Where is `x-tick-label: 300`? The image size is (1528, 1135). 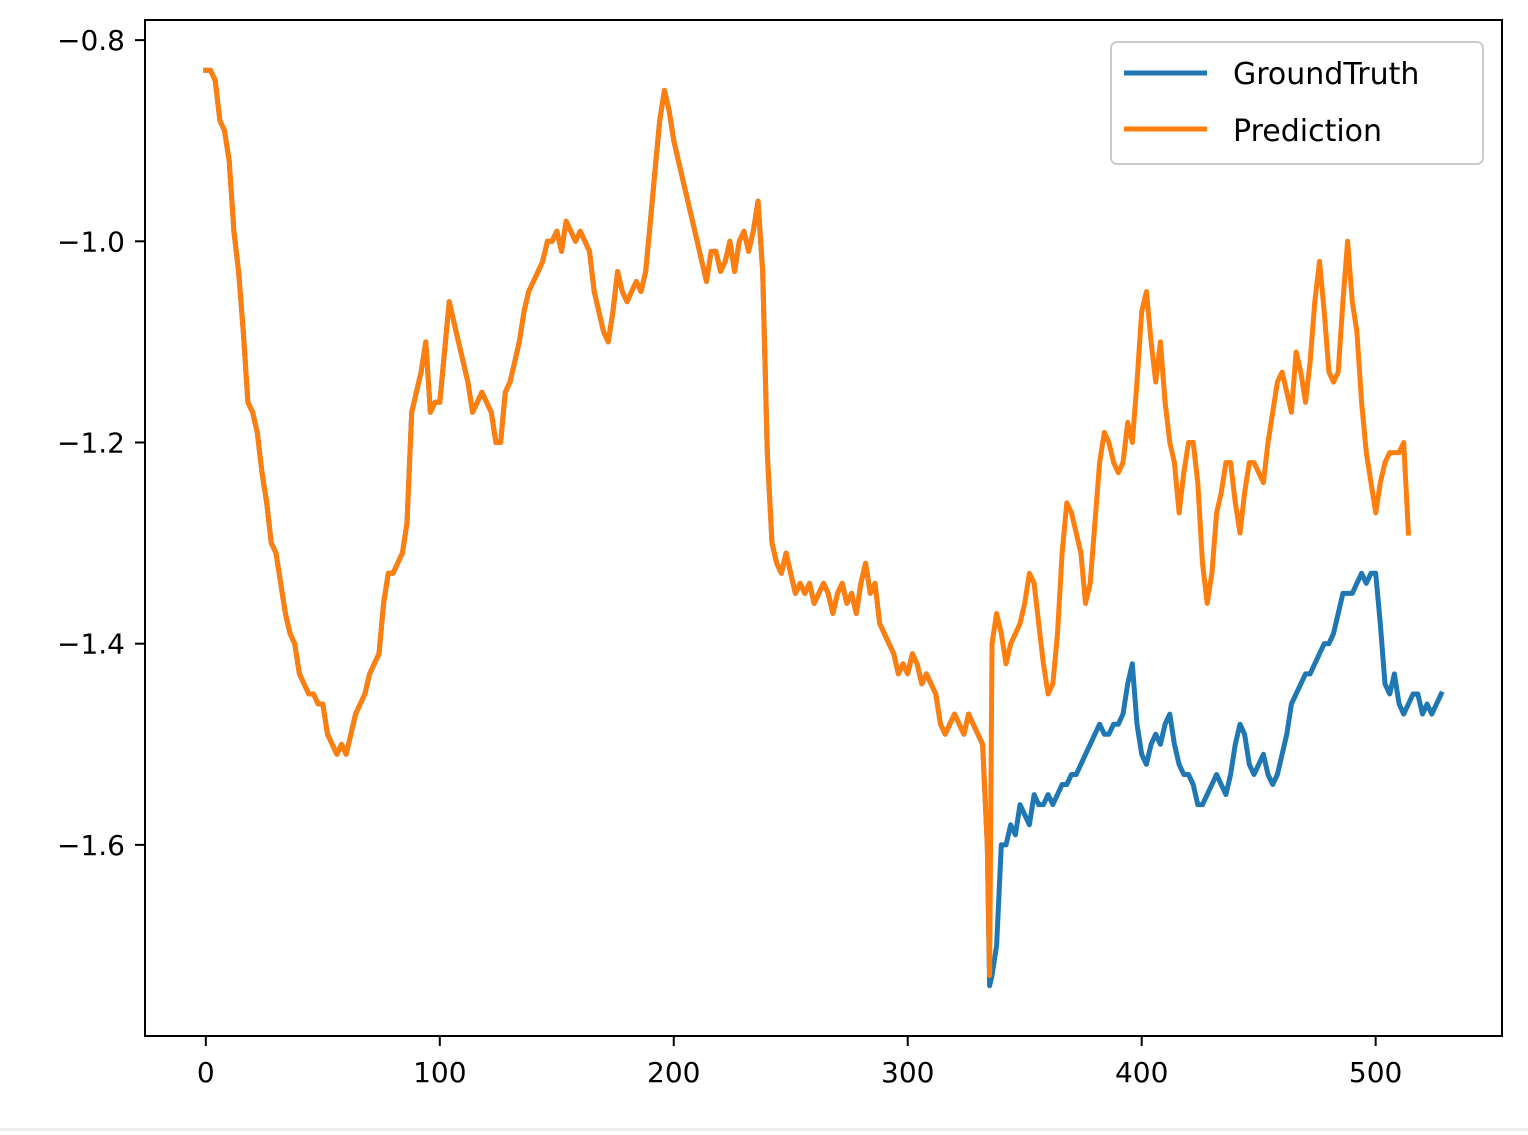 x-tick-label: 300 is located at coordinates (907, 1072).